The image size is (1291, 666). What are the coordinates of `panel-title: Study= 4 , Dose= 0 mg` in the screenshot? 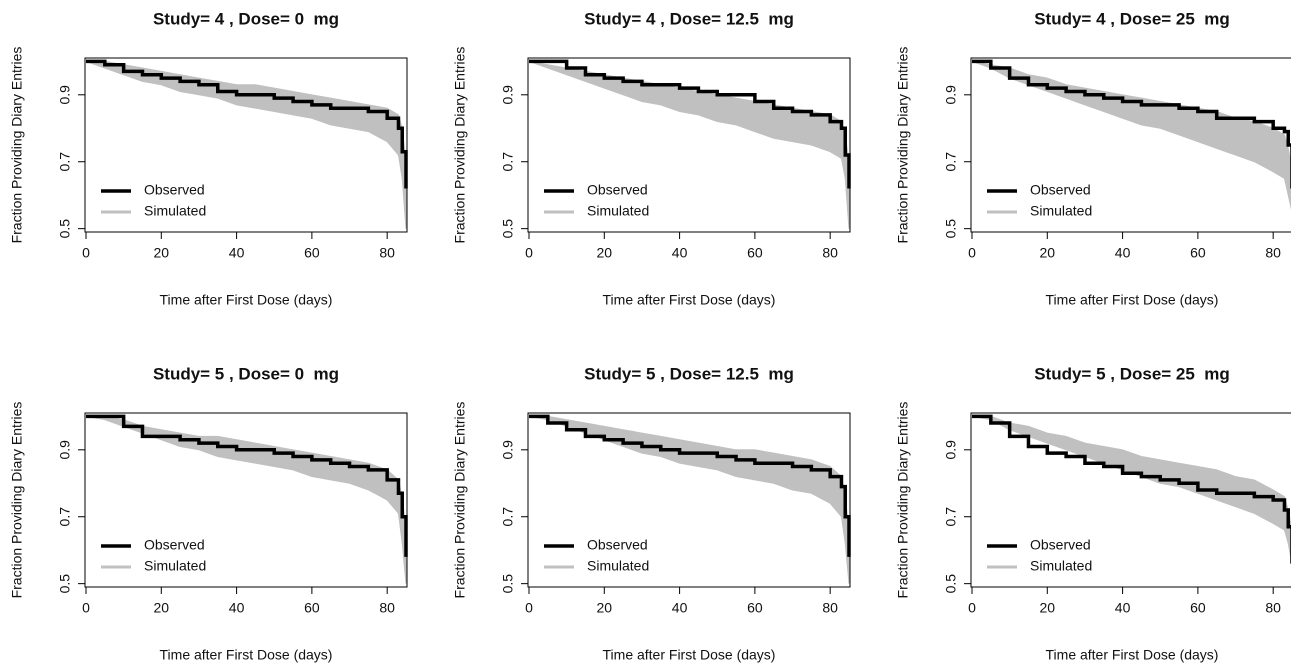 It's located at (246, 18).